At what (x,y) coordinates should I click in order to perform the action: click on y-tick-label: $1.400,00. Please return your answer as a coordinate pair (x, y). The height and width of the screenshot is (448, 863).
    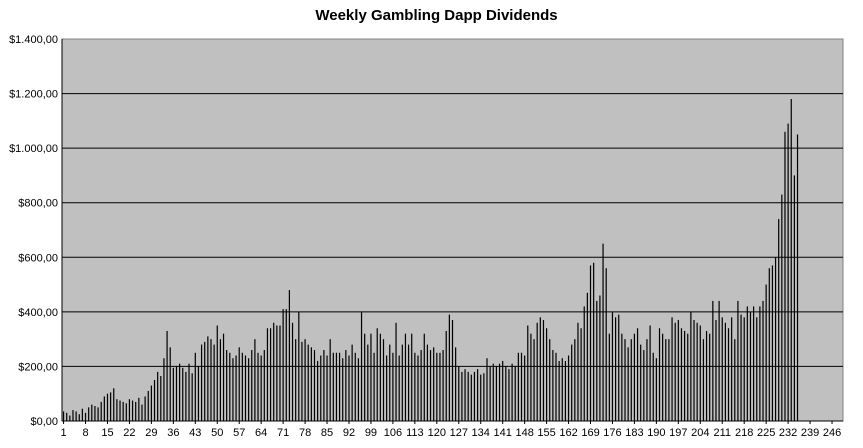
    Looking at the image, I should click on (33, 40).